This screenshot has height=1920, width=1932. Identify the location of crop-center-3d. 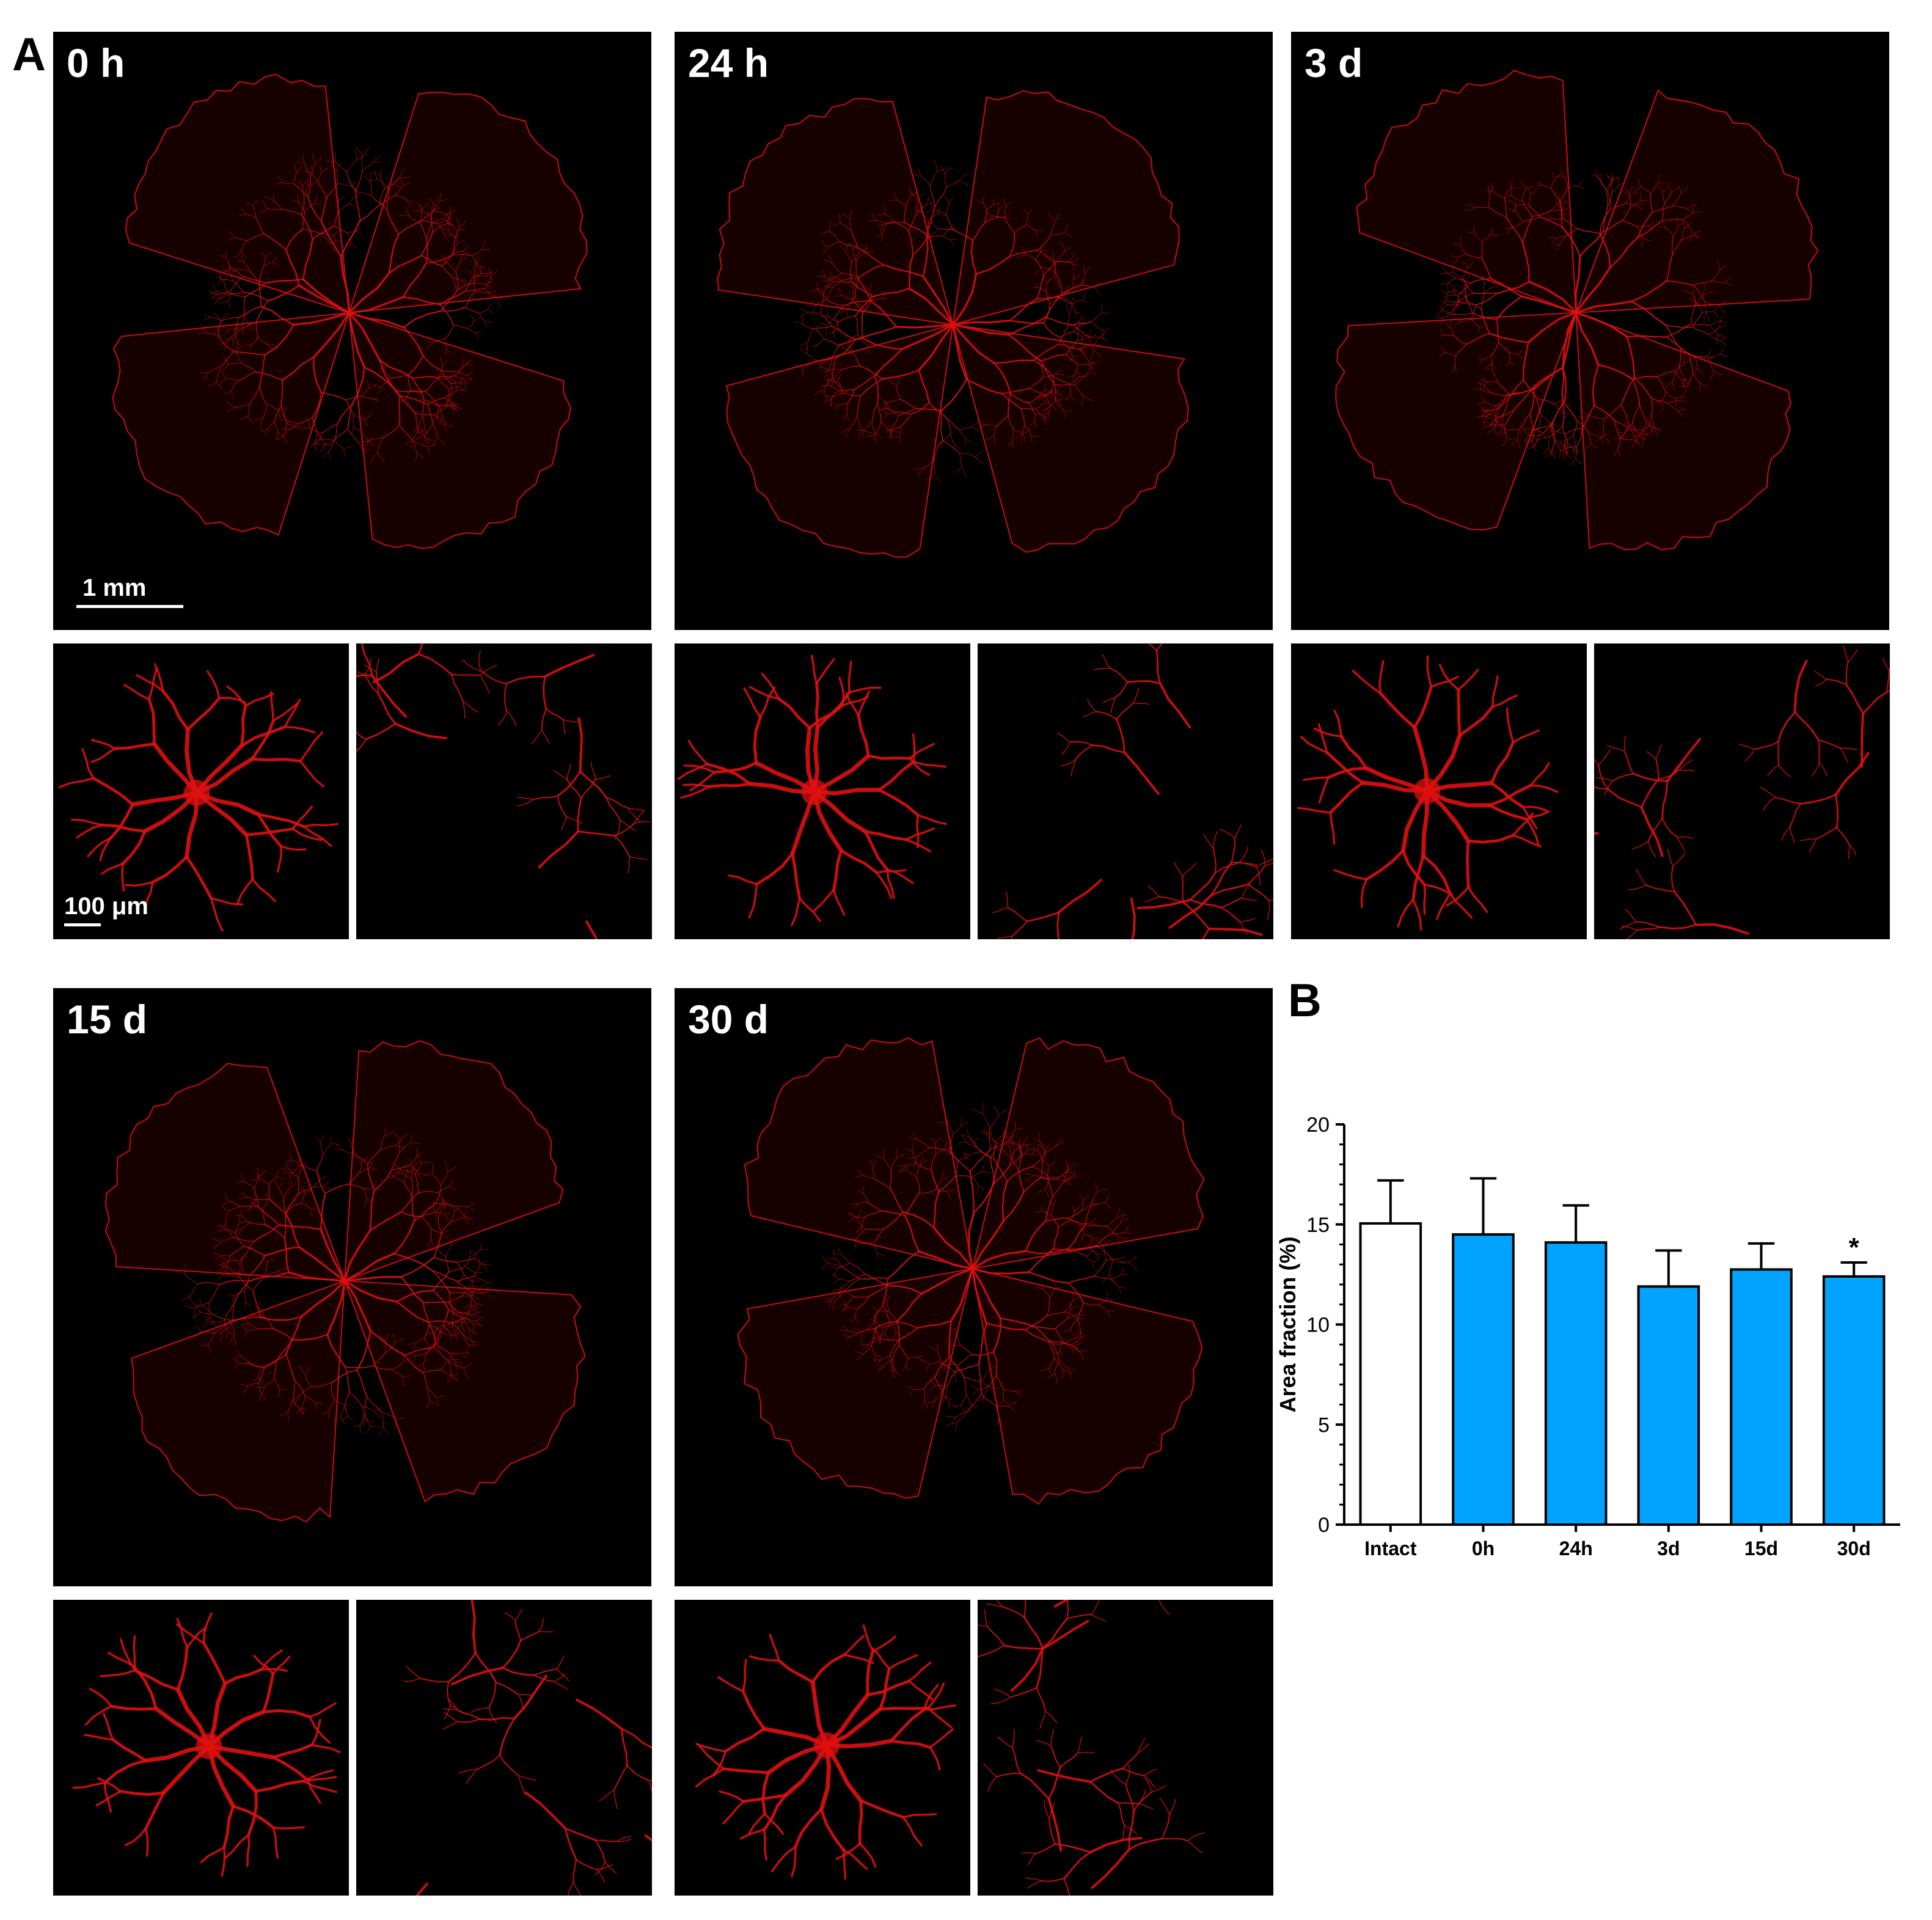
(1439, 791).